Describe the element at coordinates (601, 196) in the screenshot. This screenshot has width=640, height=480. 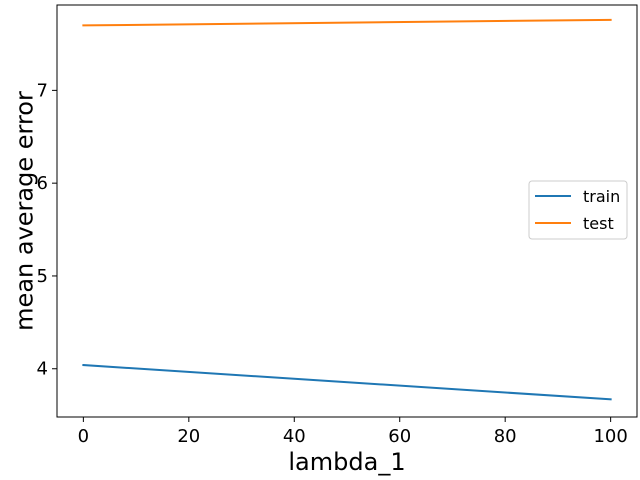
I see `legend-train-label: train` at that location.